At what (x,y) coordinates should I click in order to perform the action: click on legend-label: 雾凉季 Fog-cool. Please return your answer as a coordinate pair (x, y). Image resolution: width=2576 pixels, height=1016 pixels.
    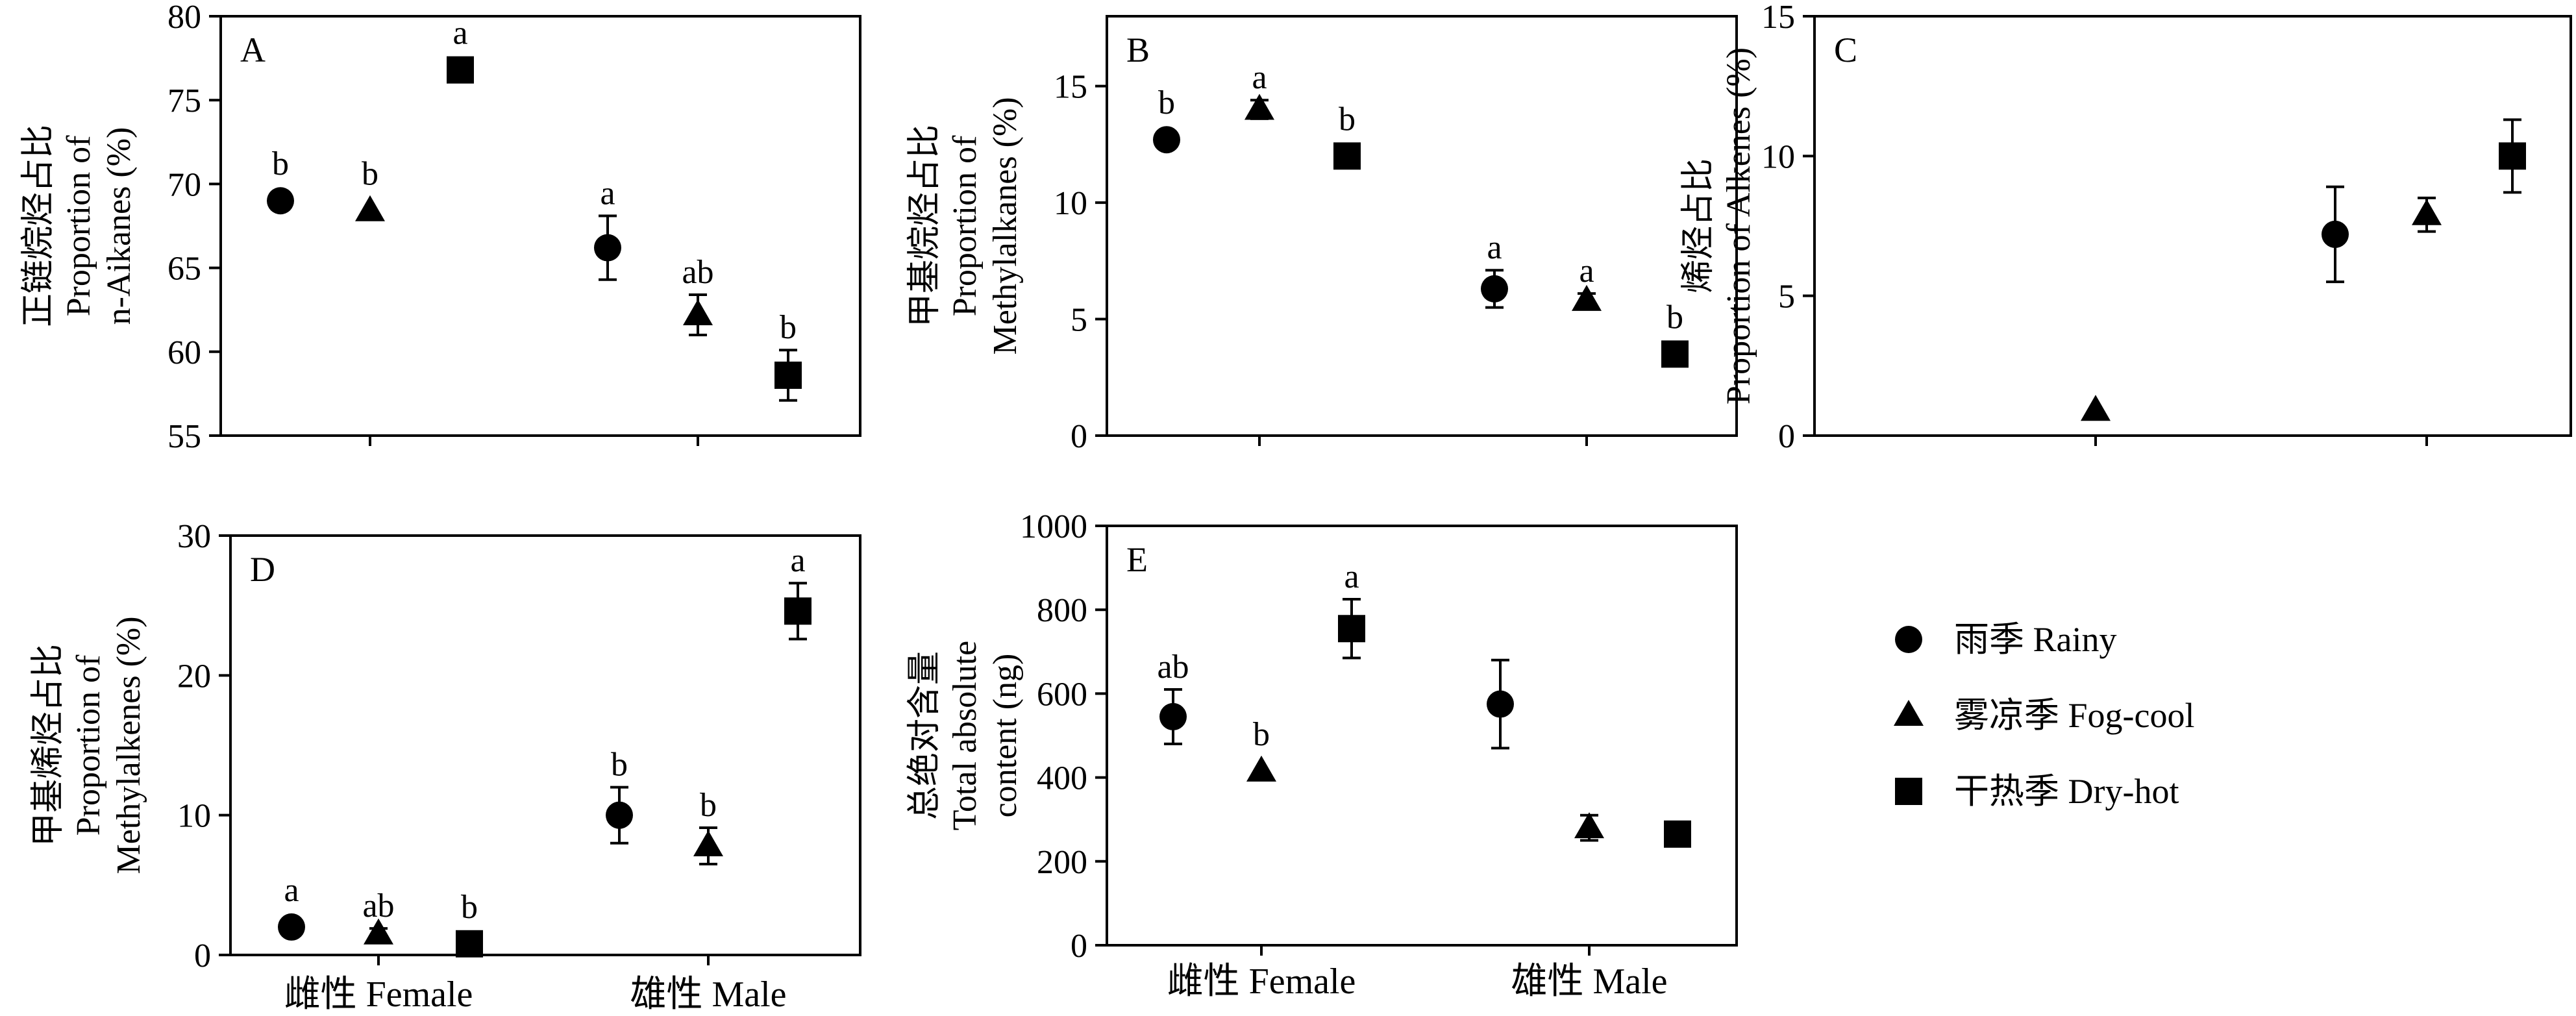
    Looking at the image, I should click on (2074, 716).